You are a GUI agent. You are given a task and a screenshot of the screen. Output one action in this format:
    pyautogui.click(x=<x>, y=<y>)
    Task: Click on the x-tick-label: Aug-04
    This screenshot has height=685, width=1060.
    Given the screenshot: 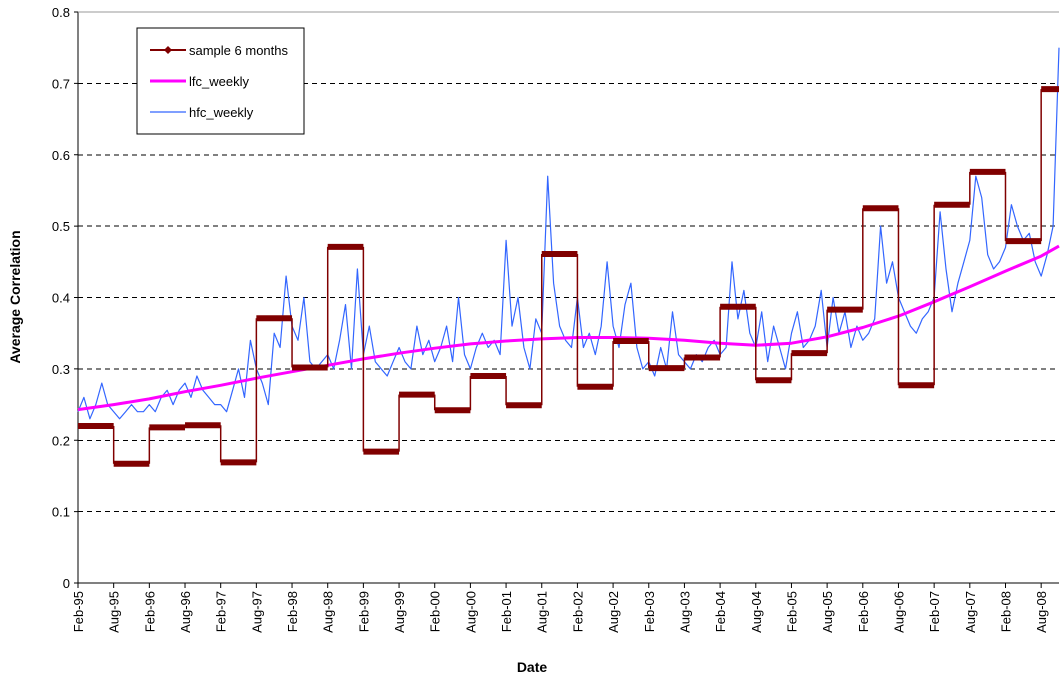 What is the action you would take?
    pyautogui.click(x=756, y=612)
    